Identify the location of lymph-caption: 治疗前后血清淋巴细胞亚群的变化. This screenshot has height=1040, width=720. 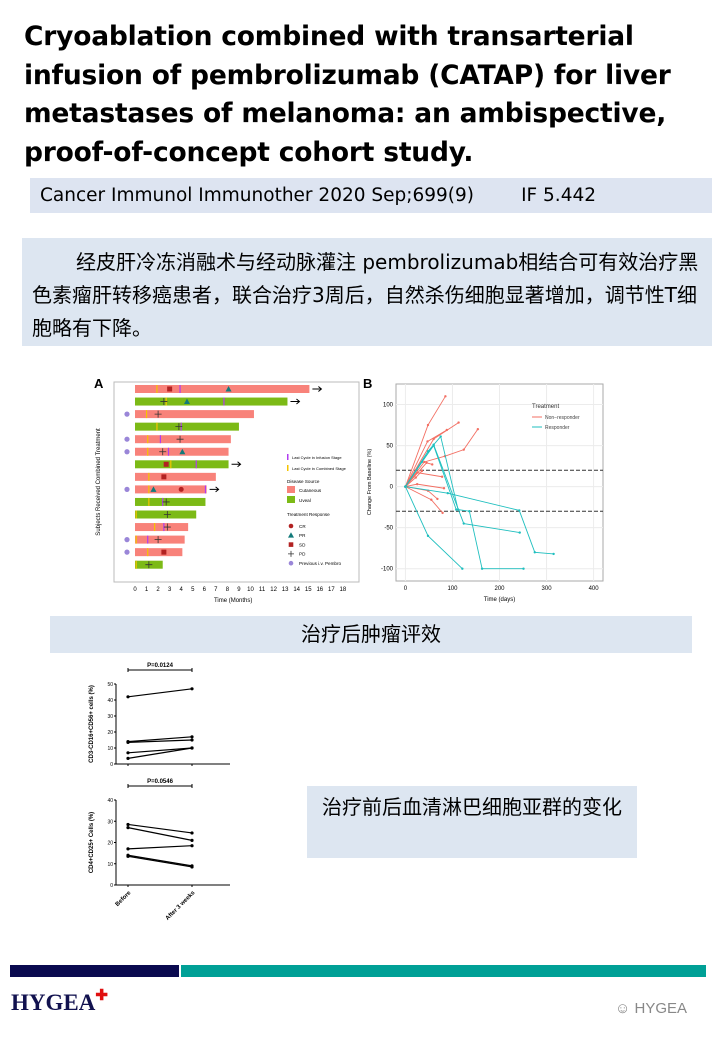
(472, 822).